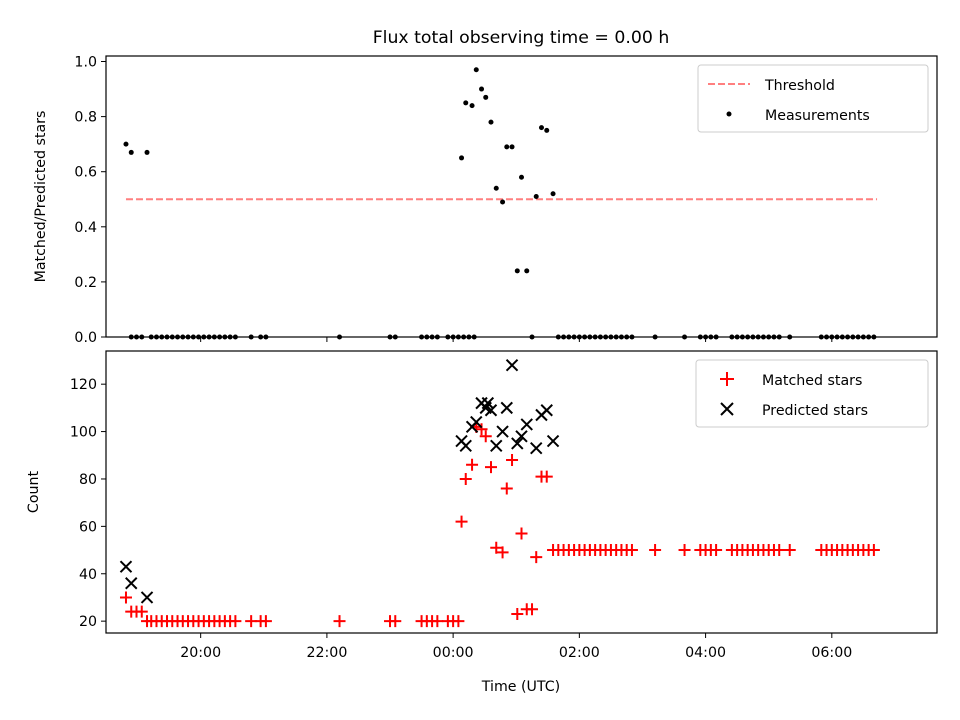 Image resolution: width=960 pixels, height=720 pixels. Describe the element at coordinates (85, 338) in the screenshot. I see `y-tick-label: 0.0` at that location.